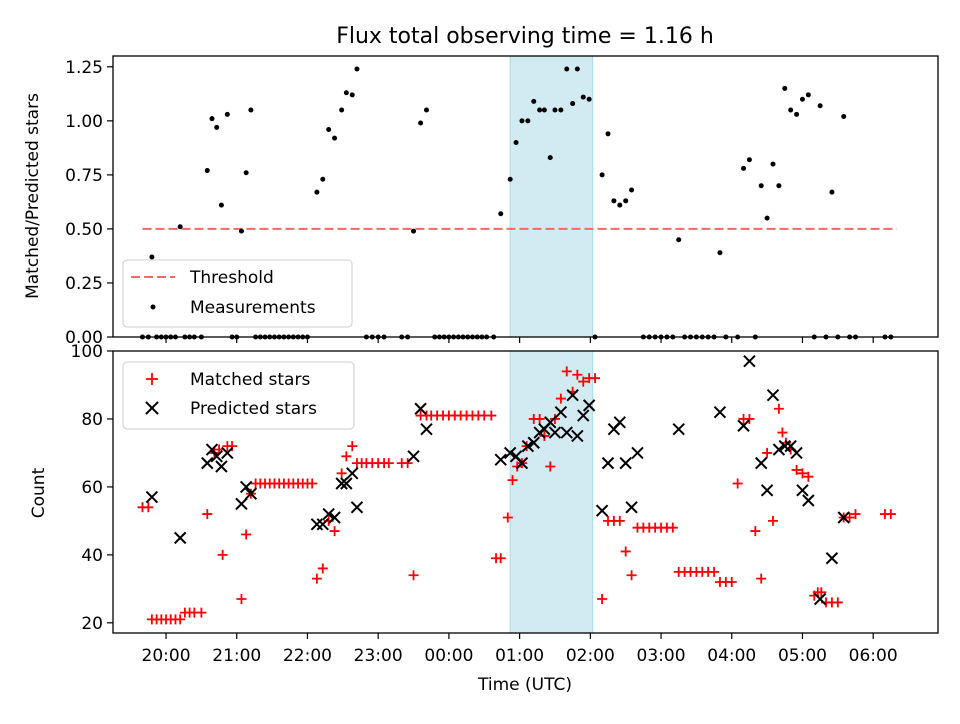 Image resolution: width=960 pixels, height=724 pixels. Describe the element at coordinates (250, 380) in the screenshot. I see `legend-matched-label: Matched stars` at that location.